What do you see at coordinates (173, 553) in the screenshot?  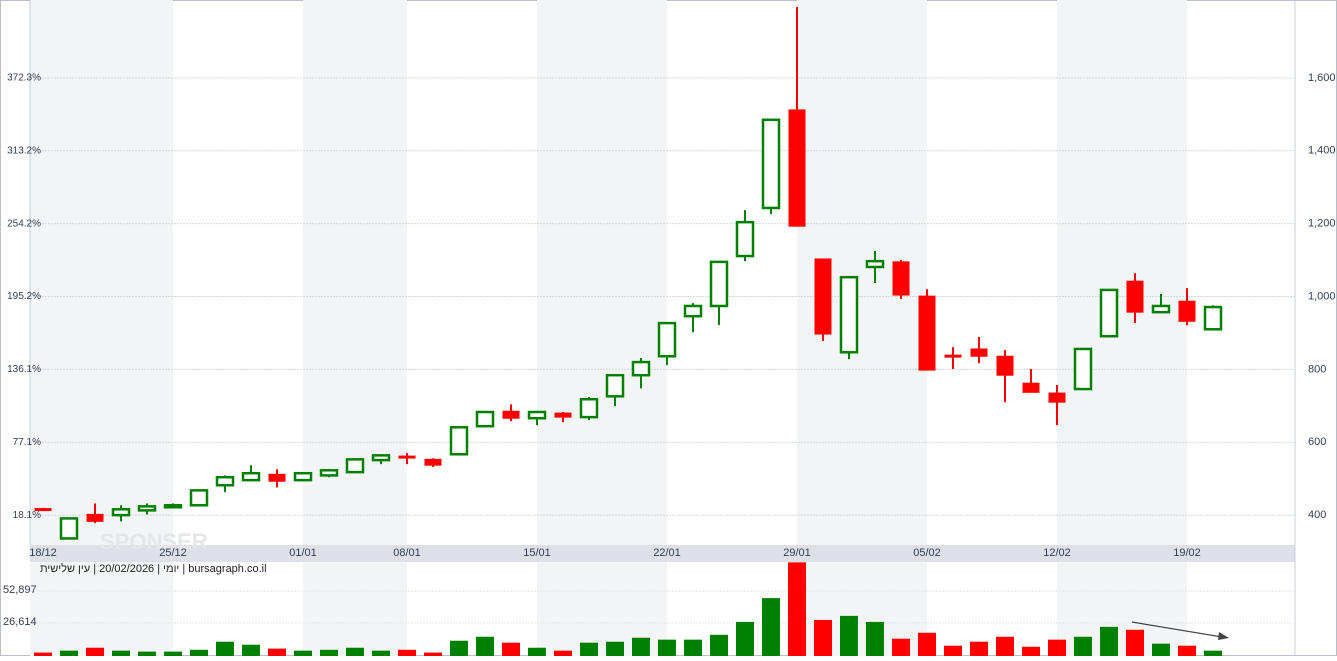 I see `x-tick-label: 25/12` at bounding box center [173, 553].